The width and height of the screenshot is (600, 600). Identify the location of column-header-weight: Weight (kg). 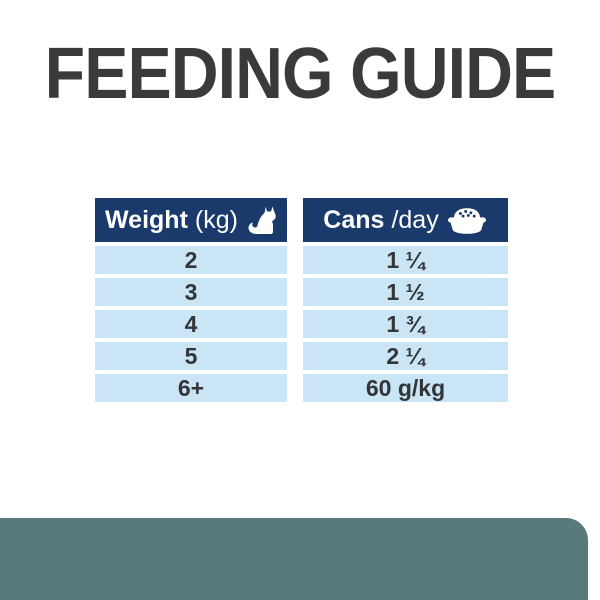
(191, 220).